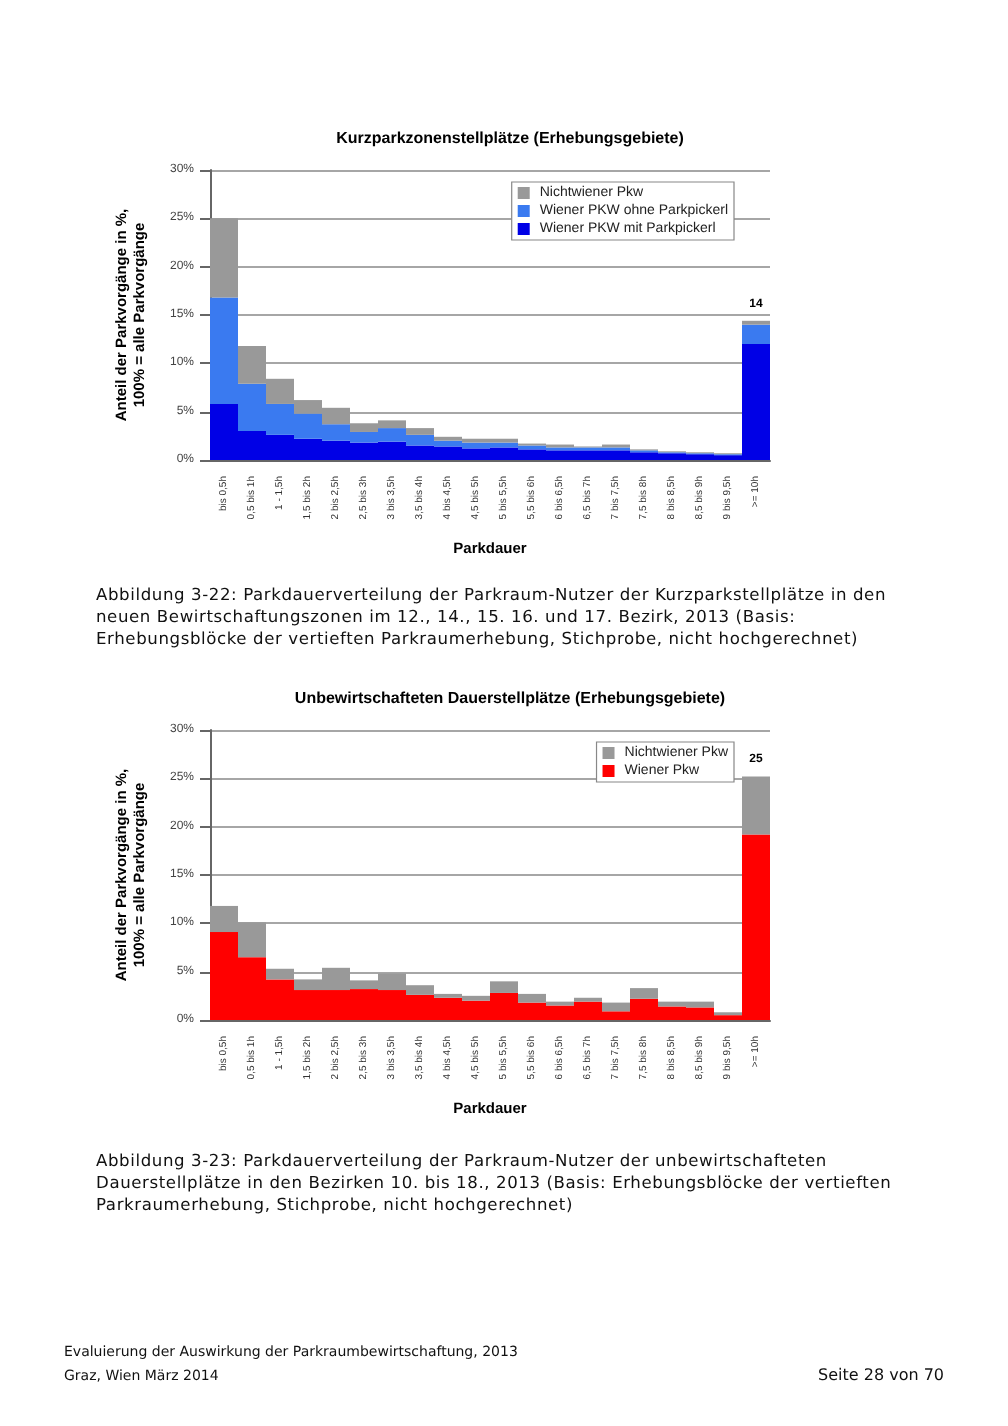 The height and width of the screenshot is (1426, 1008). What do you see at coordinates (492, 617) in the screenshot?
I see `text: Abbildung 3-22: Parkdauerverteilung der Parkraum-Nutzer der Kurzparkstellplätze in den neuen Bewirtschaftungszonen im 12., 14., 15. 16. und 17. Bezirk, 2013 (Basis: Erhebungsblöcke der vertieften Parkraumerhebung, Stichprobe, nicht hochgerechnet)` at bounding box center [492, 617].